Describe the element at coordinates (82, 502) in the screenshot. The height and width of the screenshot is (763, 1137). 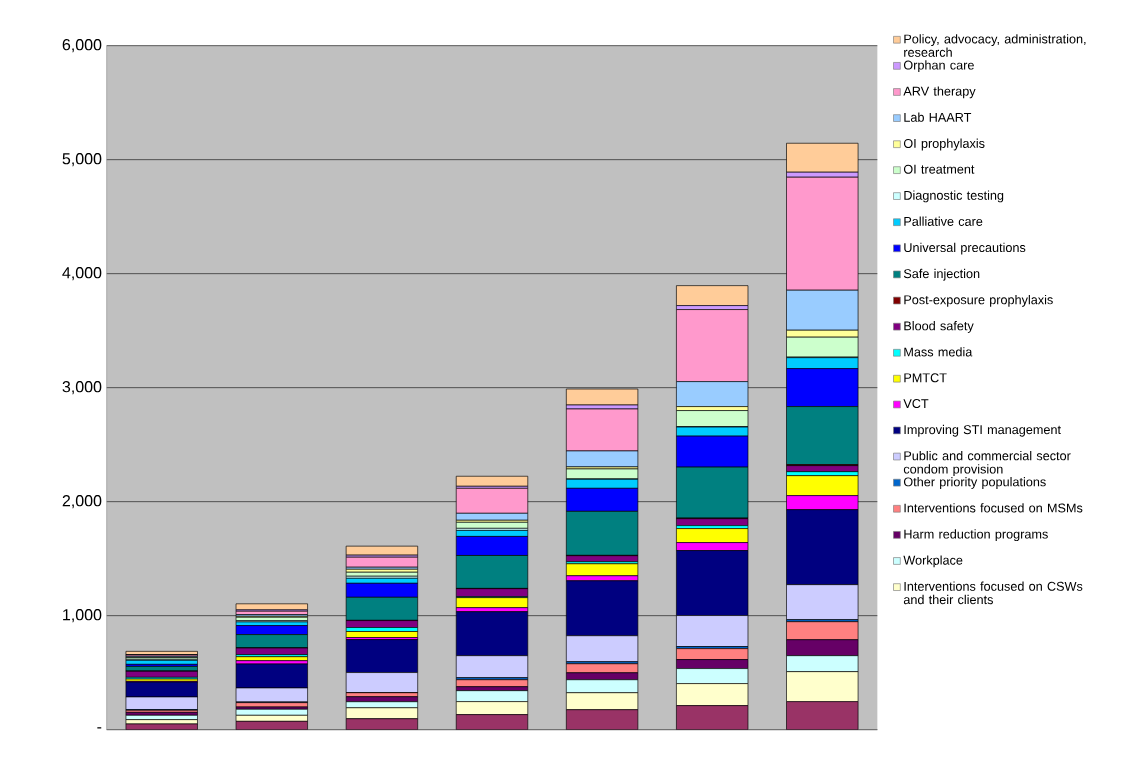
I see `y-tick-label: 2,000` at that location.